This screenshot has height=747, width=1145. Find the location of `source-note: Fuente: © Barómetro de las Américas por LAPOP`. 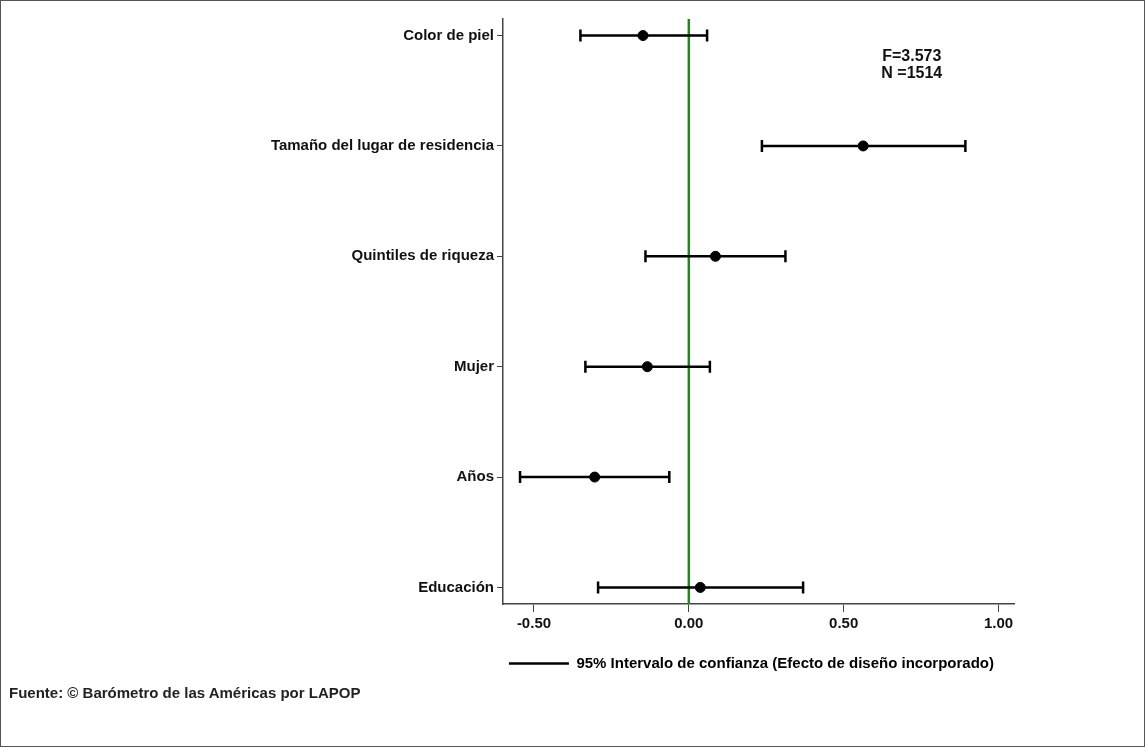

source-note: Fuente: © Barómetro de las Américas por LAPOP is located at coordinates (185, 692).